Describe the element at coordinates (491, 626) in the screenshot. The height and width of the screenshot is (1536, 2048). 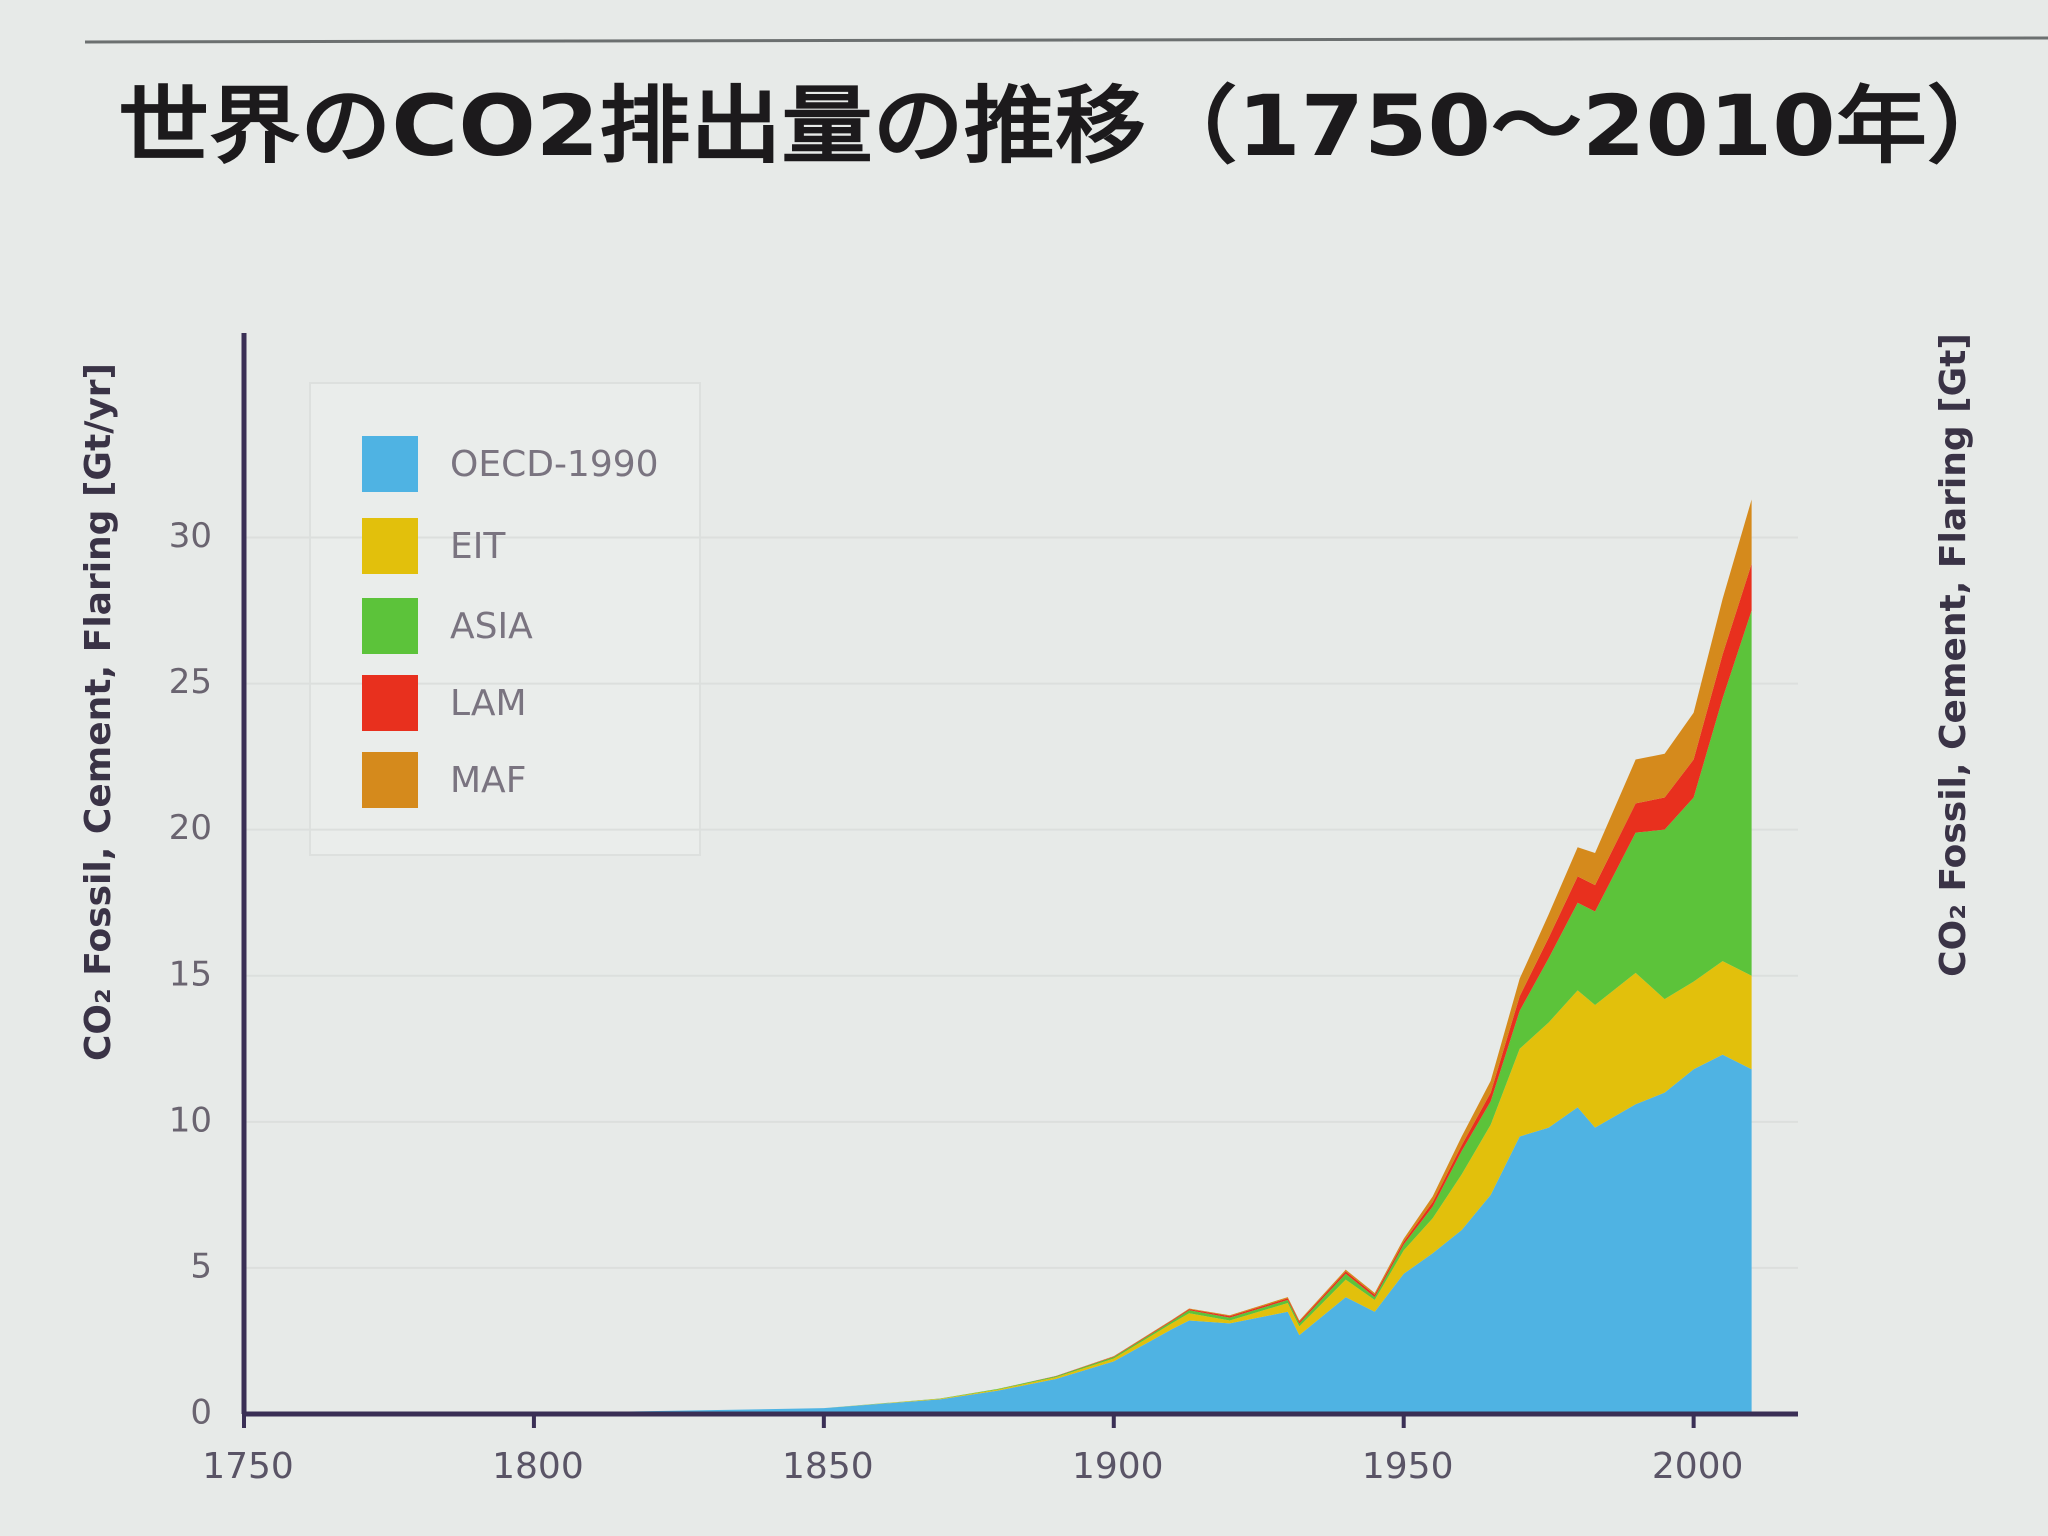
I see `legend-label: ASIA` at that location.